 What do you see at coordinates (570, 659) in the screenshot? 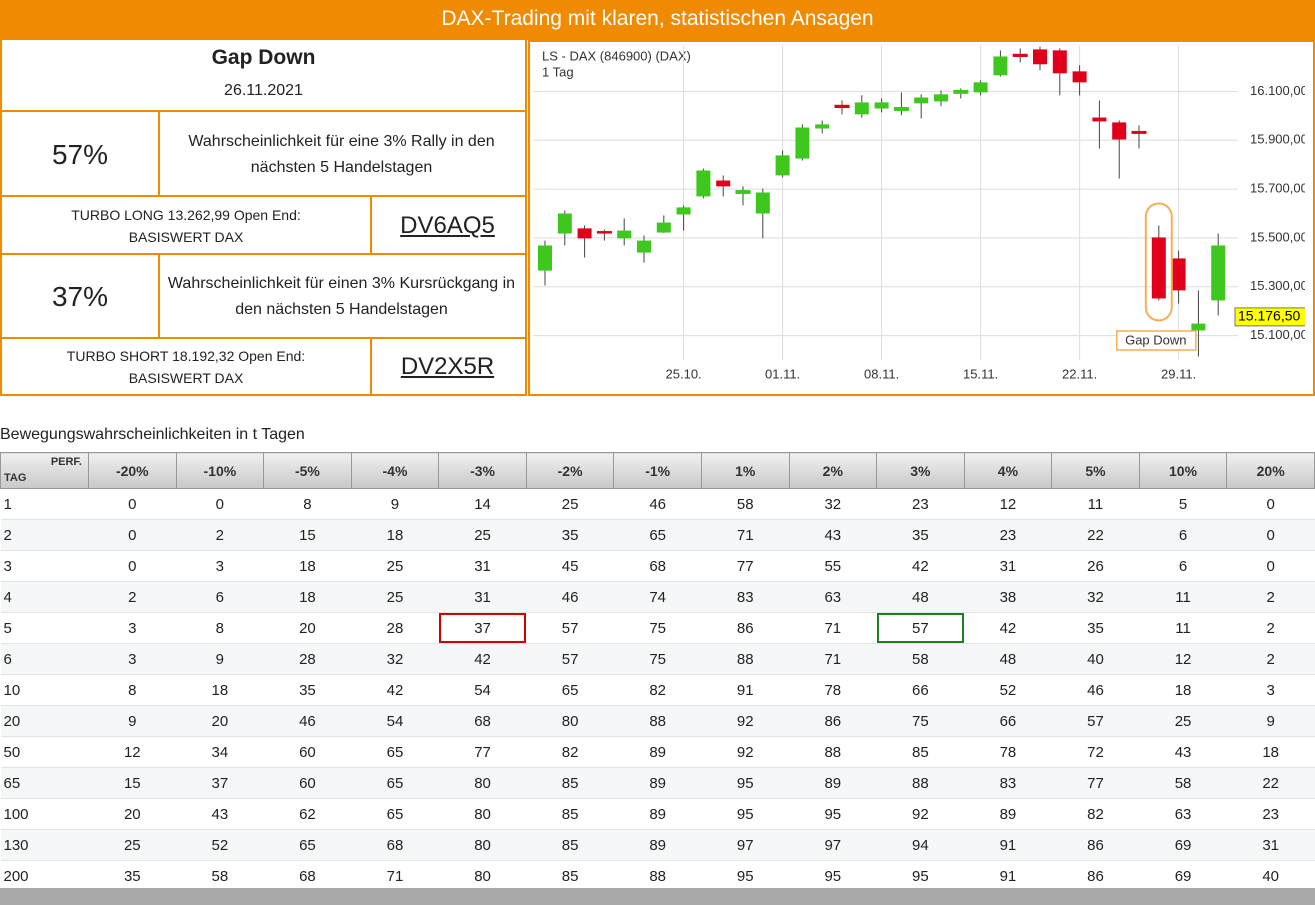
I see `table-cell: 57` at bounding box center [570, 659].